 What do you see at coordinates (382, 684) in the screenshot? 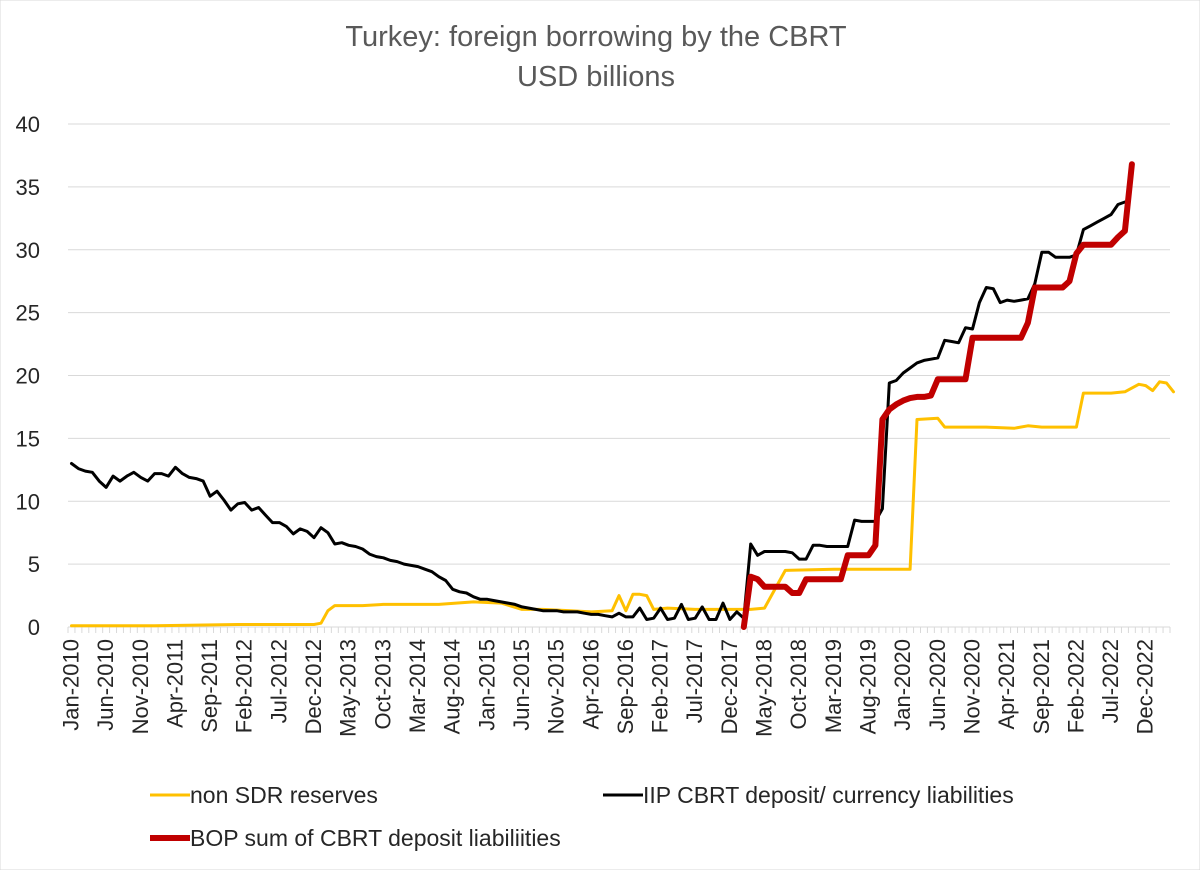
I see `x-tick-label: Oct-2013` at bounding box center [382, 684].